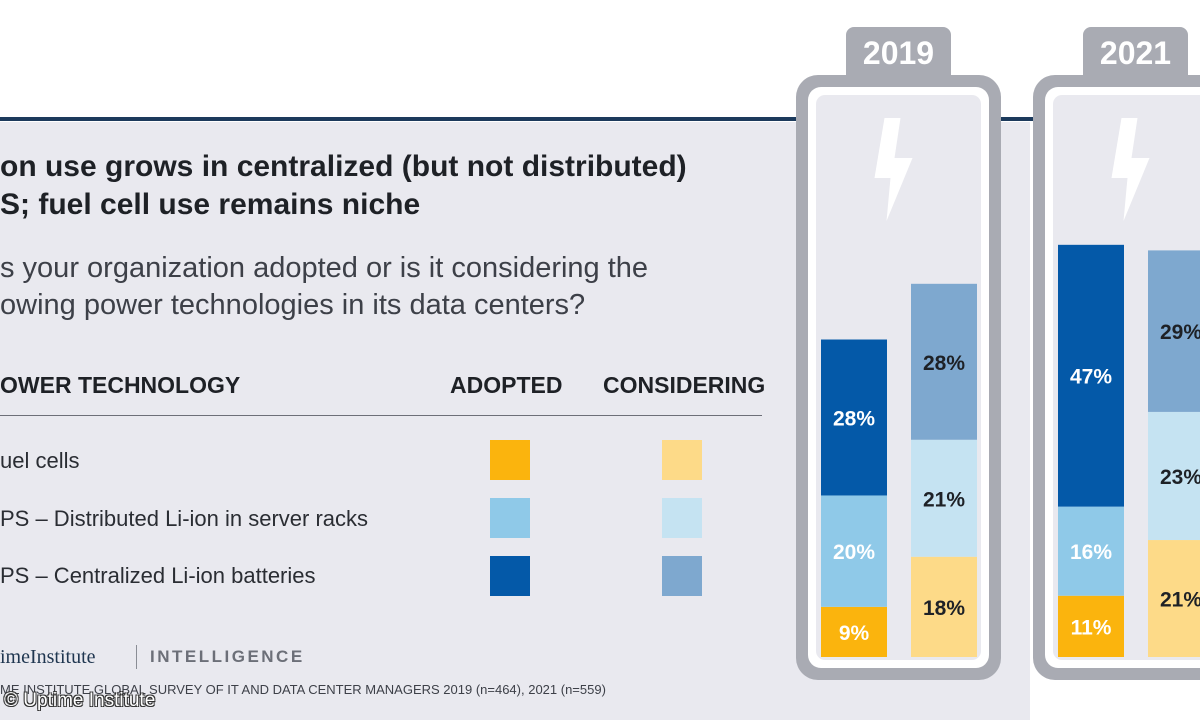 This screenshot has width=1200, height=720. I want to click on legend-swatch-distributed-considering, so click(682, 518).